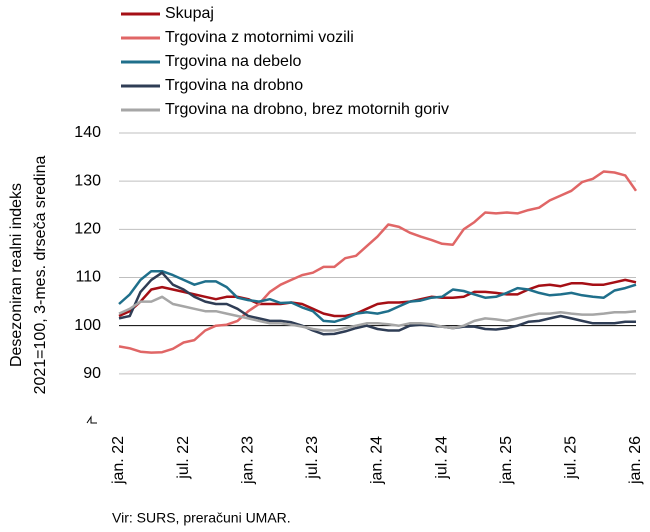  Describe the element at coordinates (377, 460) in the screenshot. I see `x-tick-label: jan. 24` at that location.